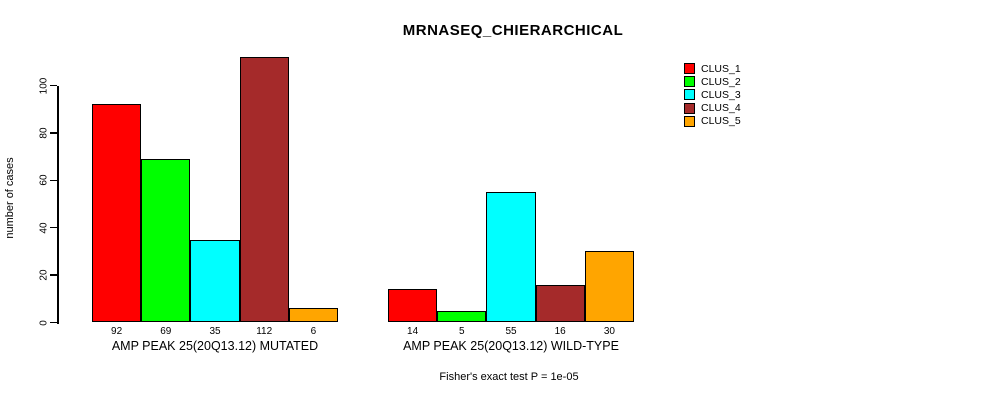 Image resolution: width=990 pixels, height=400 pixels. I want to click on legend: CLUS_1 CLUS_2 CLUS_3 CLUS_4 CLUS_5, so click(712, 95).